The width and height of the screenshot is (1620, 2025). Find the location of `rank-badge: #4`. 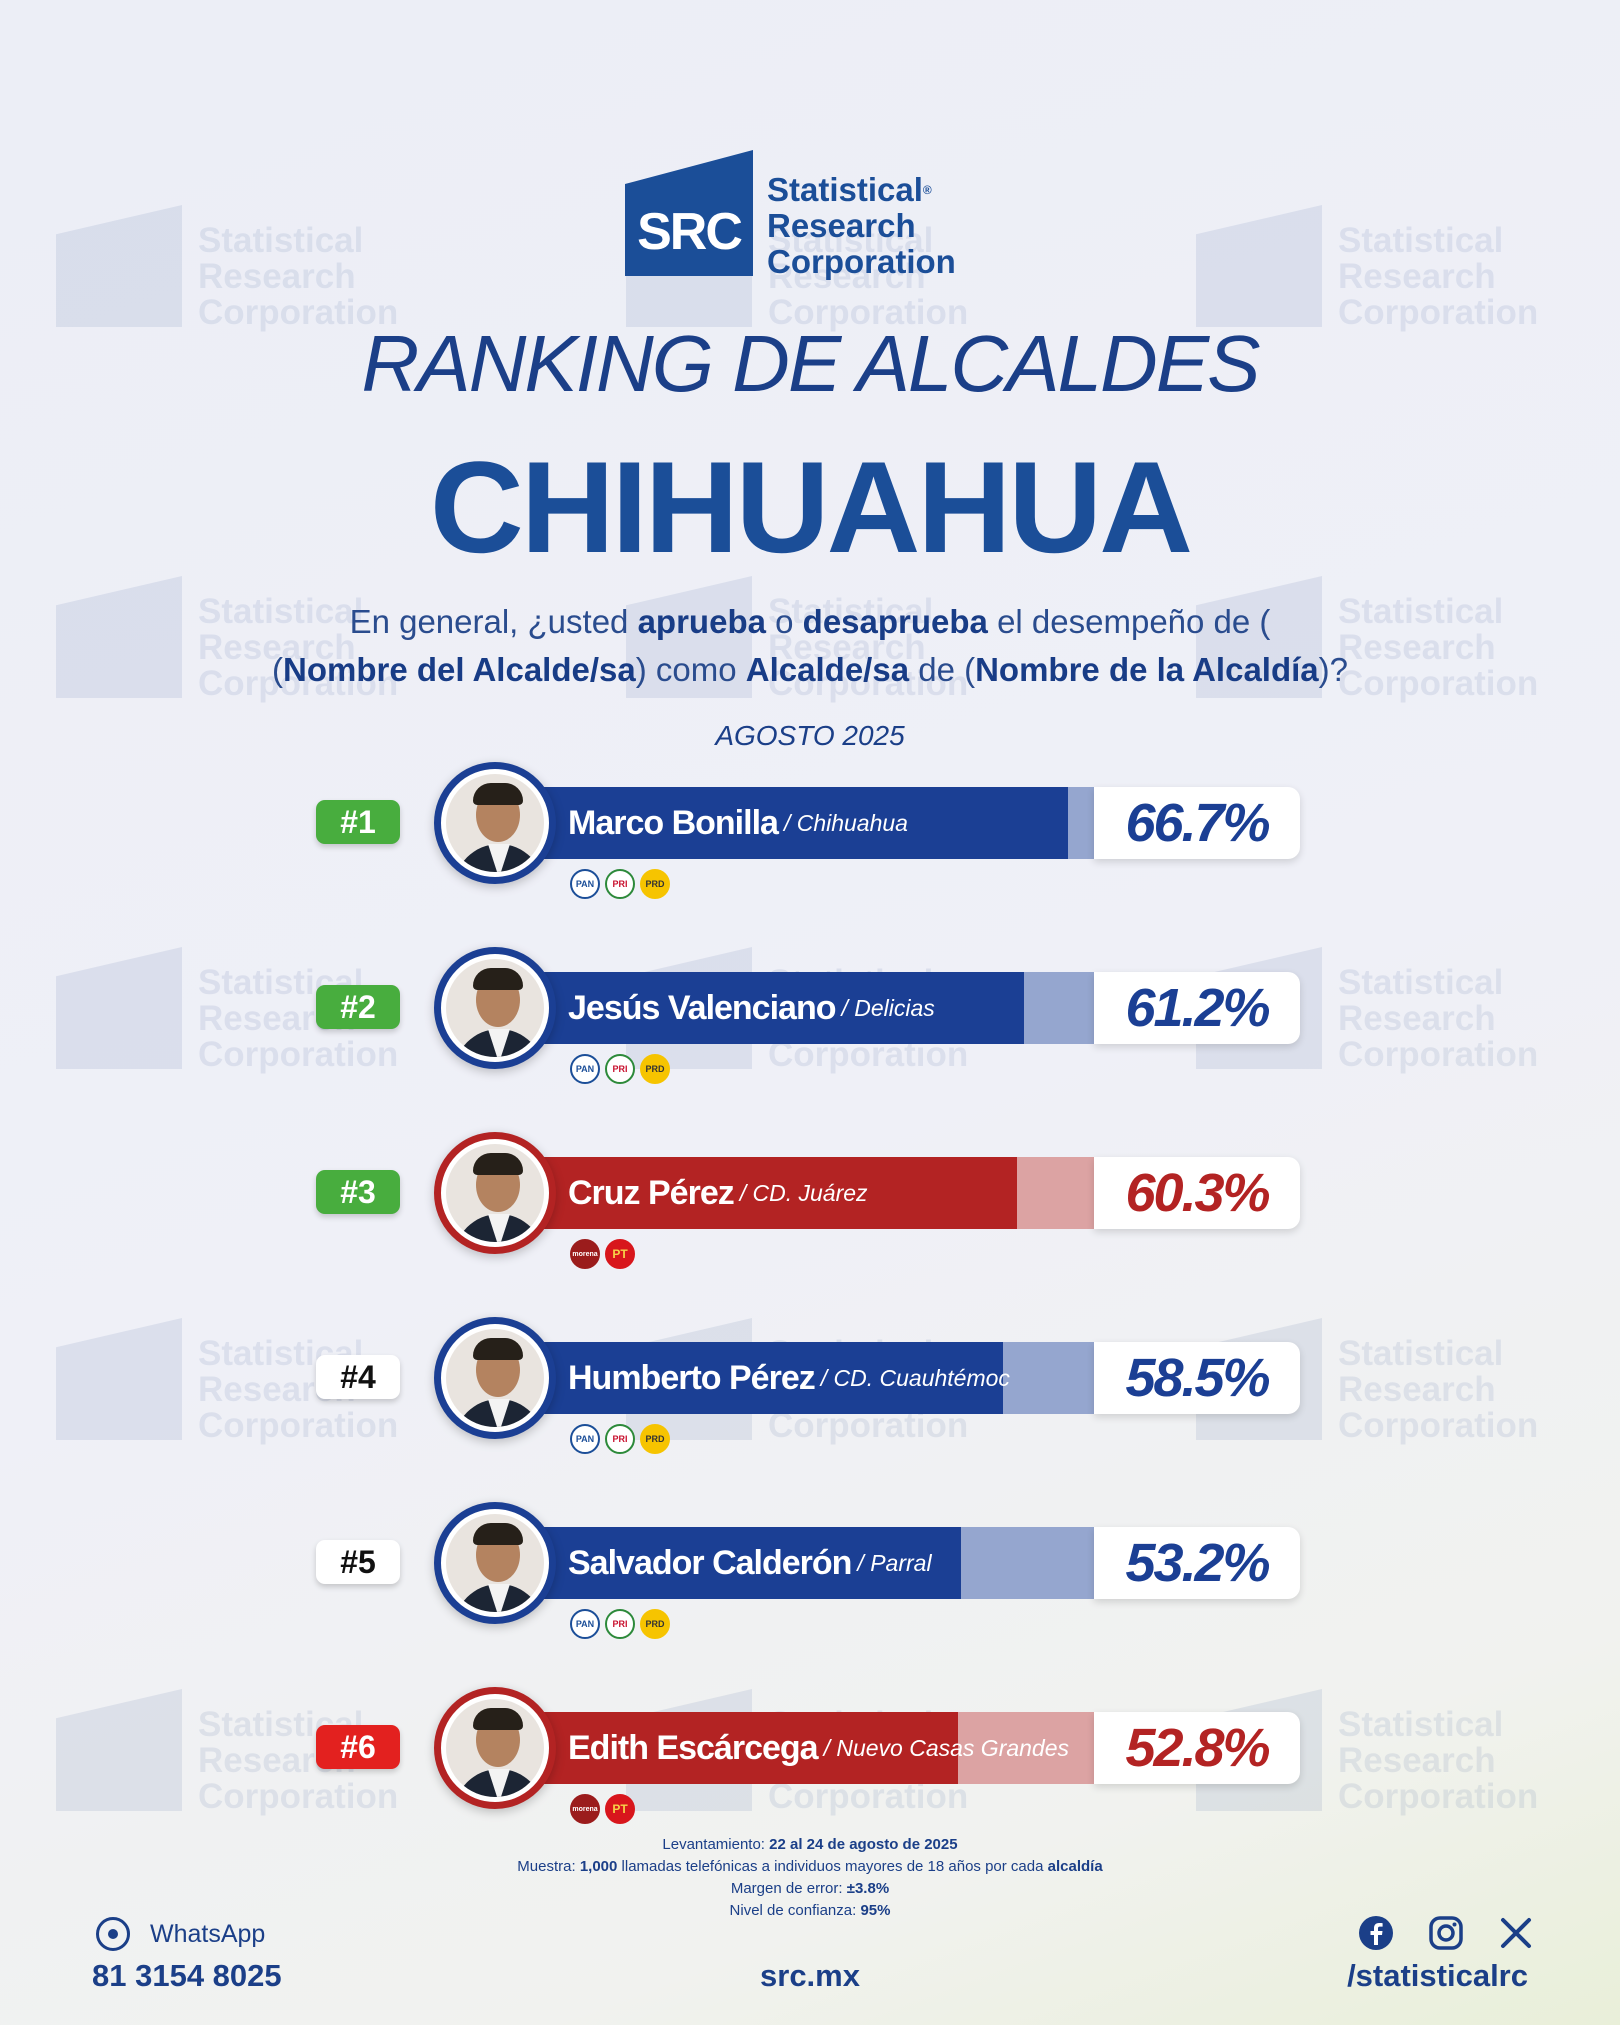

rank-badge: #4 is located at coordinates (358, 1377).